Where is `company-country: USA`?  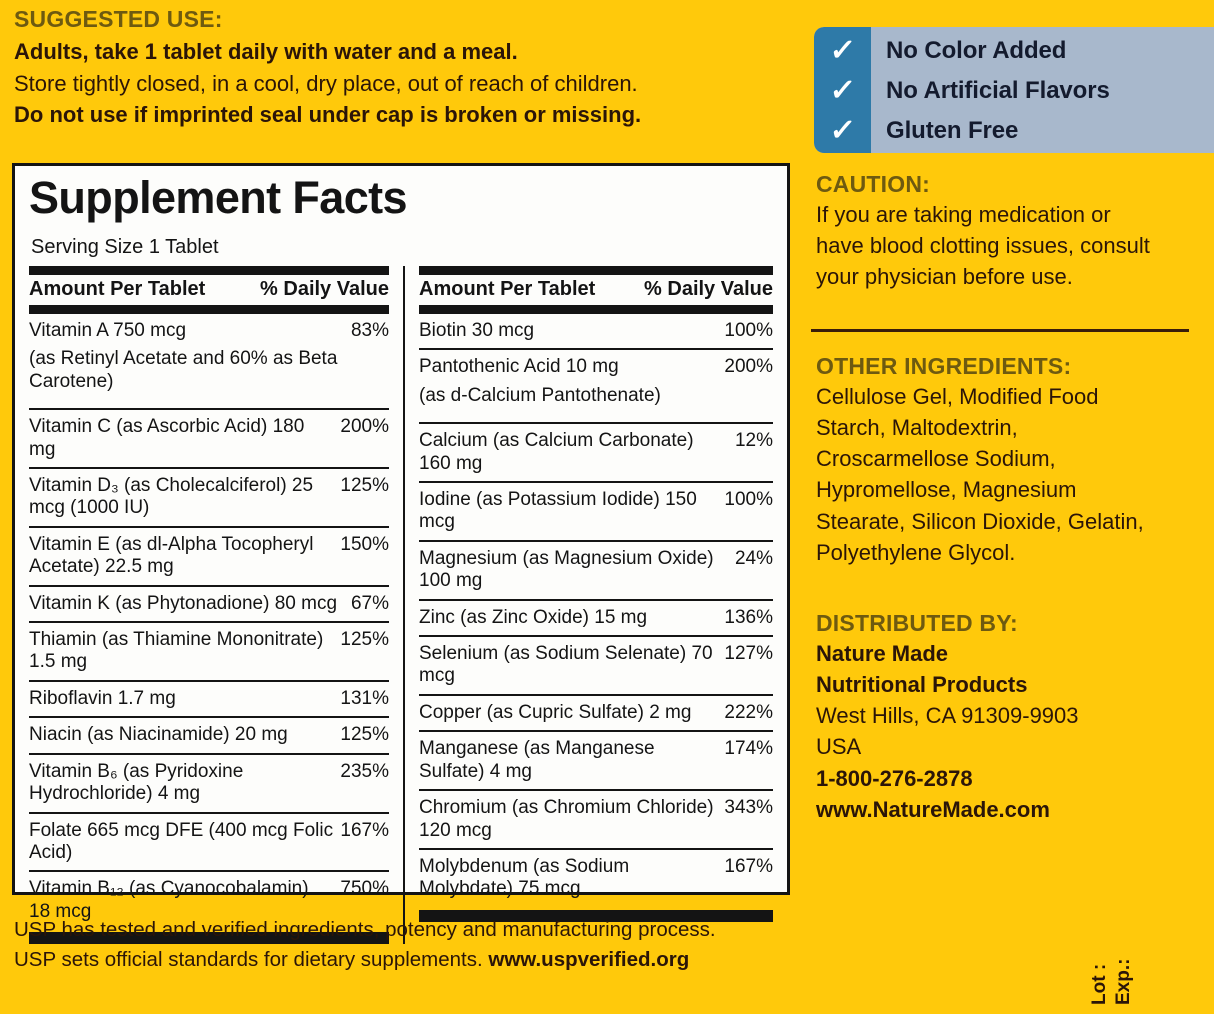
company-country: USA is located at coordinates (839, 747).